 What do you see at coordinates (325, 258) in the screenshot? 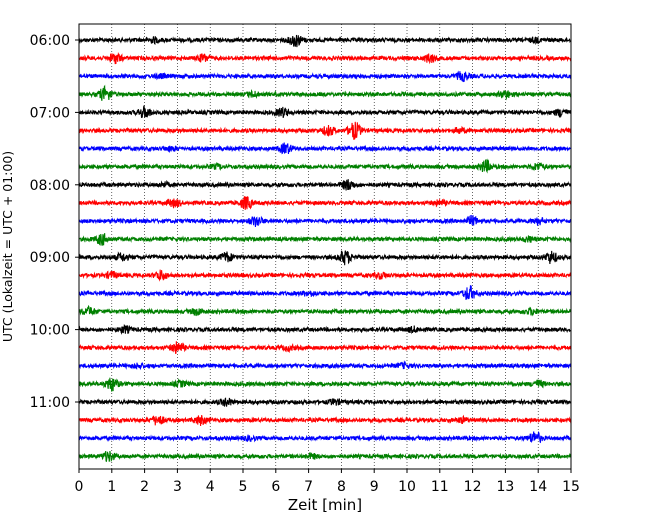
I see `trace-line-09:00` at bounding box center [325, 258].